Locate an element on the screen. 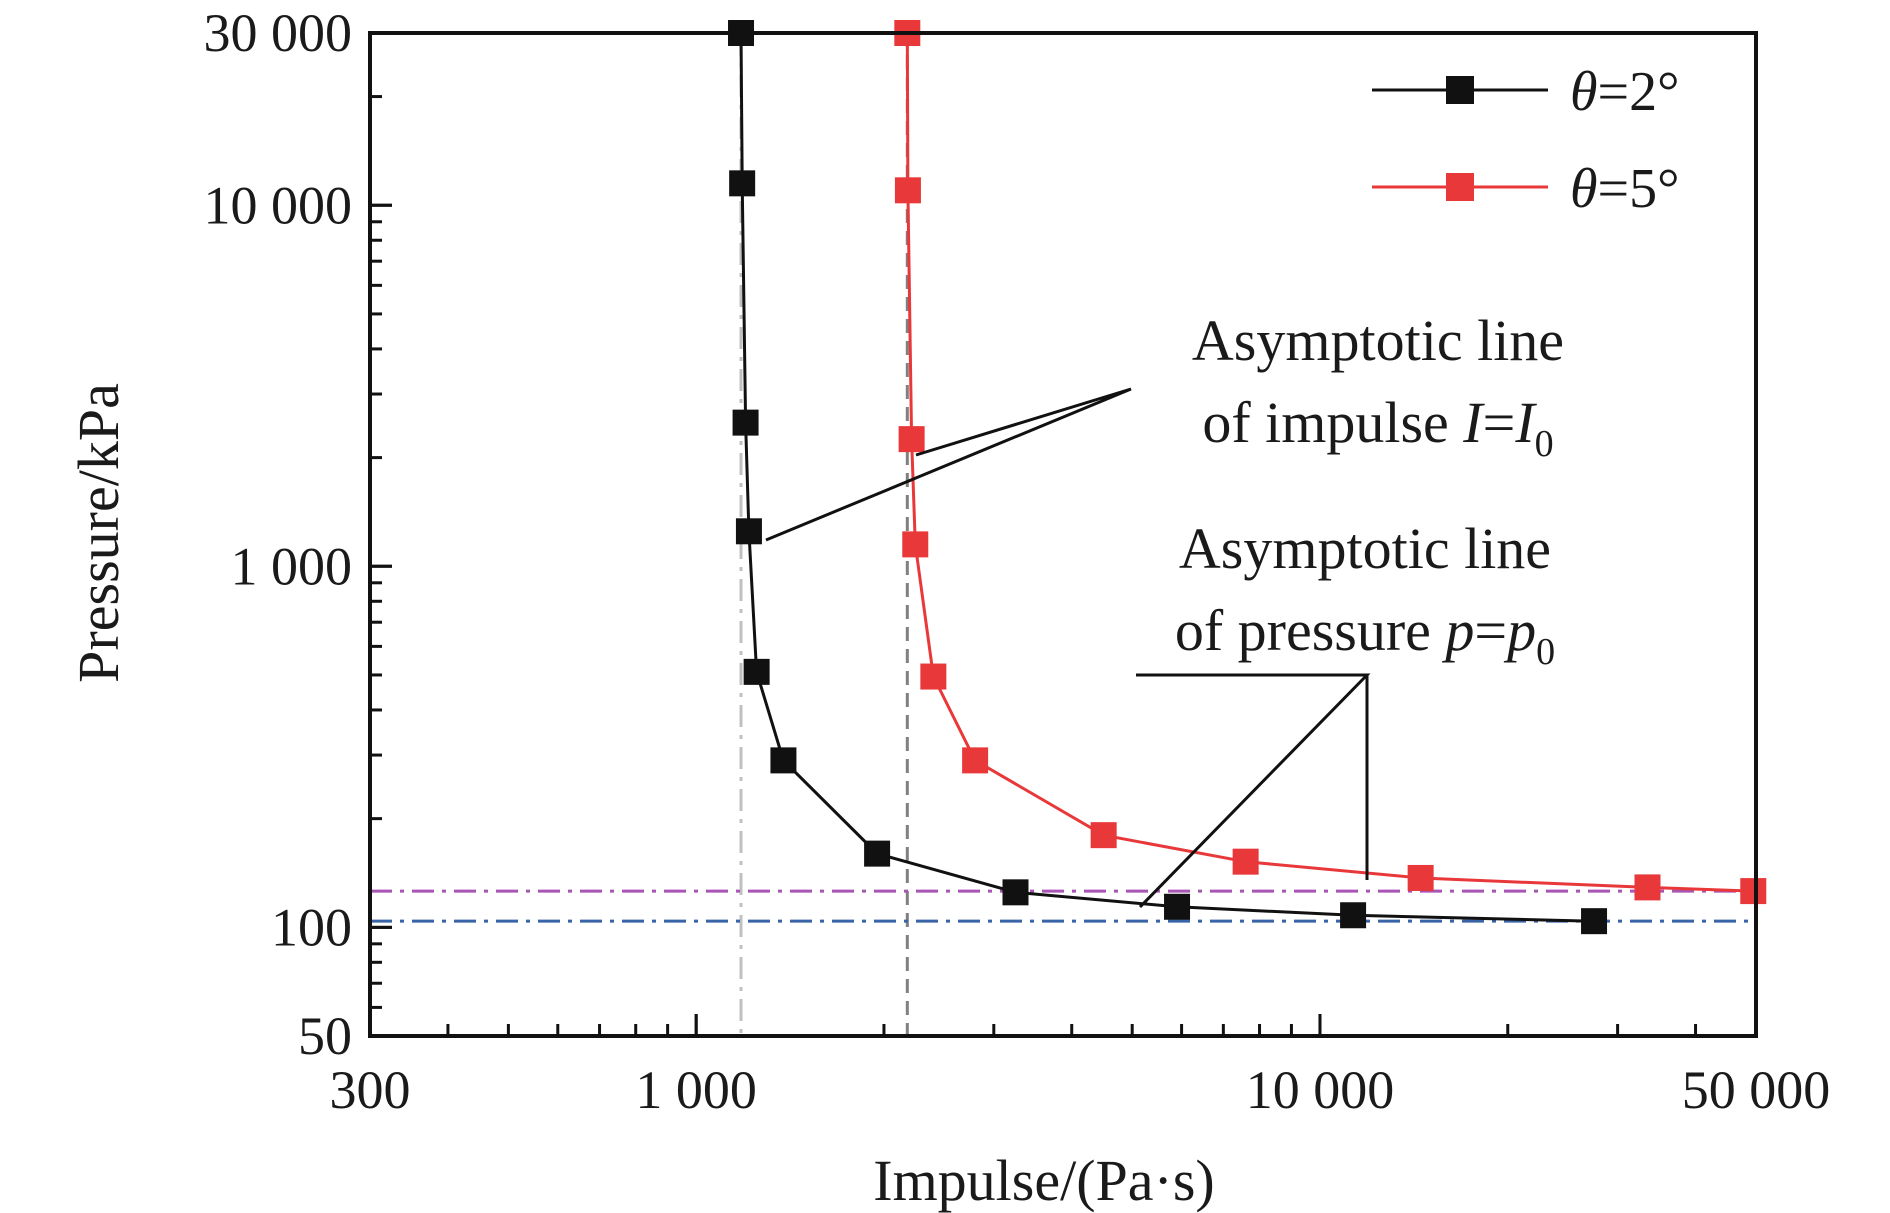  legend-theta-value: =2° is located at coordinates (1639, 92).